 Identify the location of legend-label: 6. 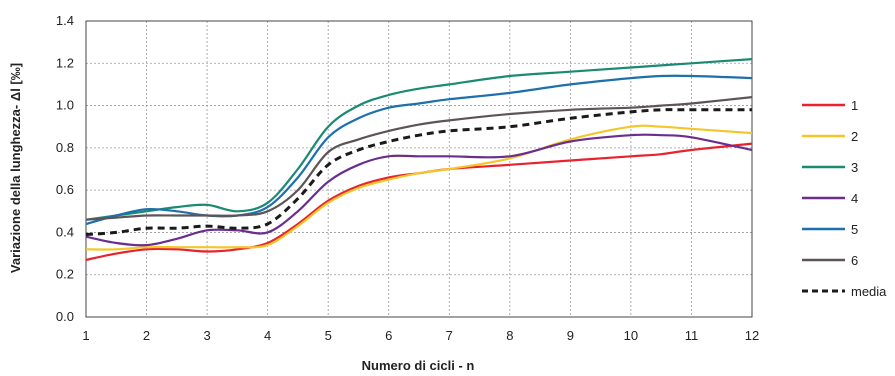
(854, 260).